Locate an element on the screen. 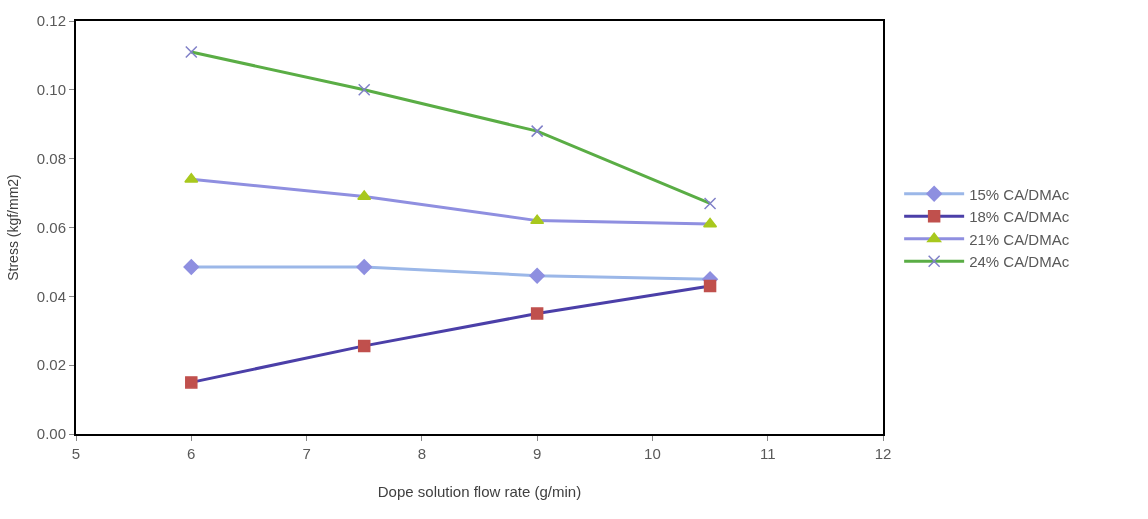 Image resolution: width=1148 pixels, height=519 pixels. y-tick-label: 0.12 is located at coordinates (51, 21).